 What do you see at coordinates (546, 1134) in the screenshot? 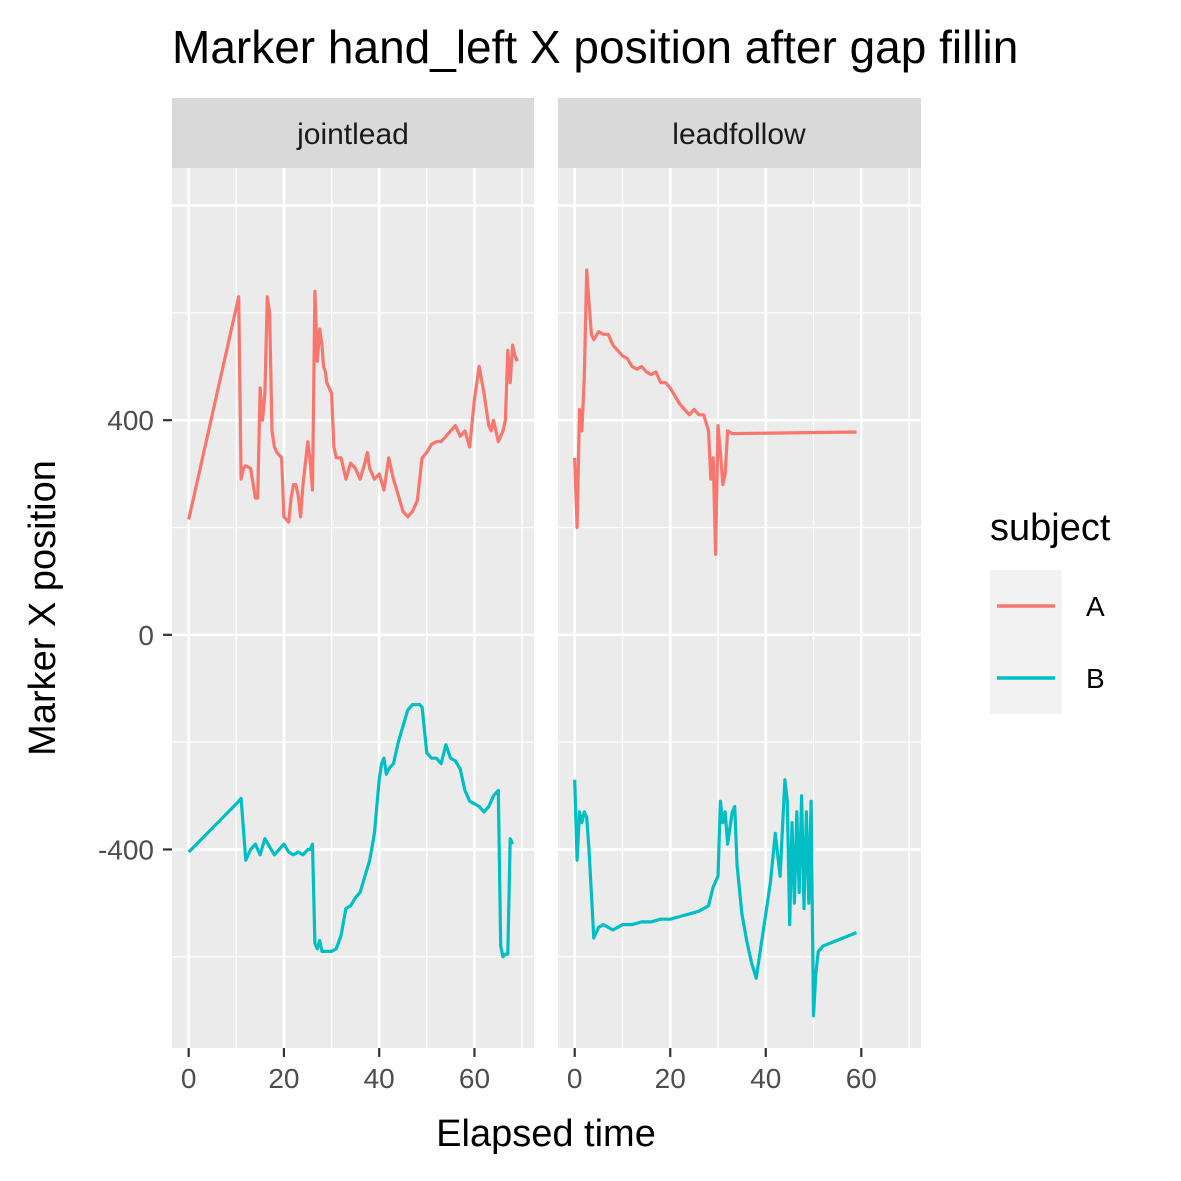
I see `x-axis-title: Elapsed time` at bounding box center [546, 1134].